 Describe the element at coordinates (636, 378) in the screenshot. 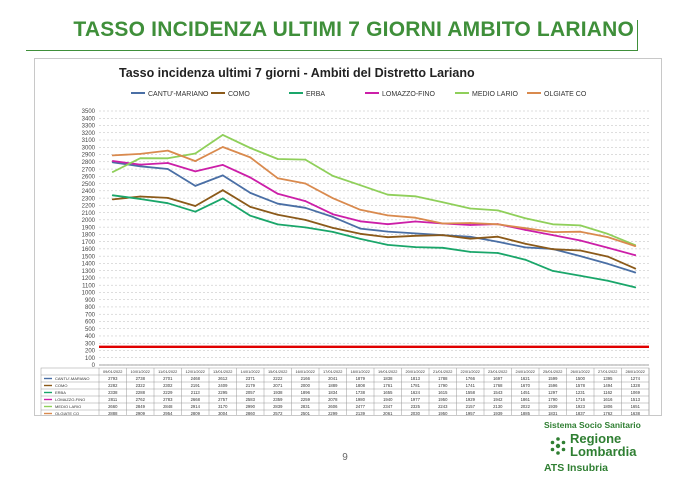

I see `data-label: 1274` at that location.